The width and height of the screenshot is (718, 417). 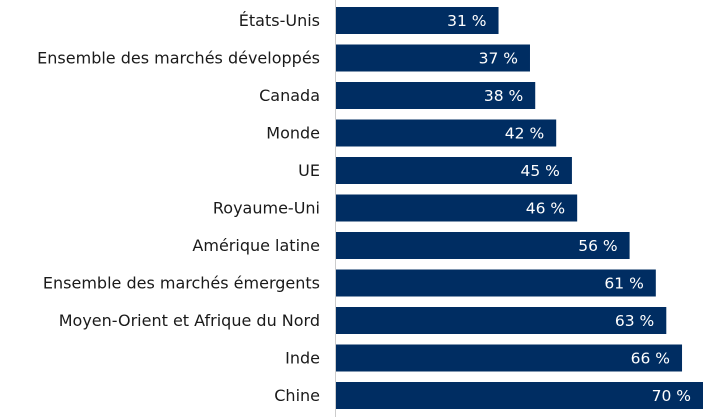 I want to click on category-label: Monde, so click(x=293, y=133).